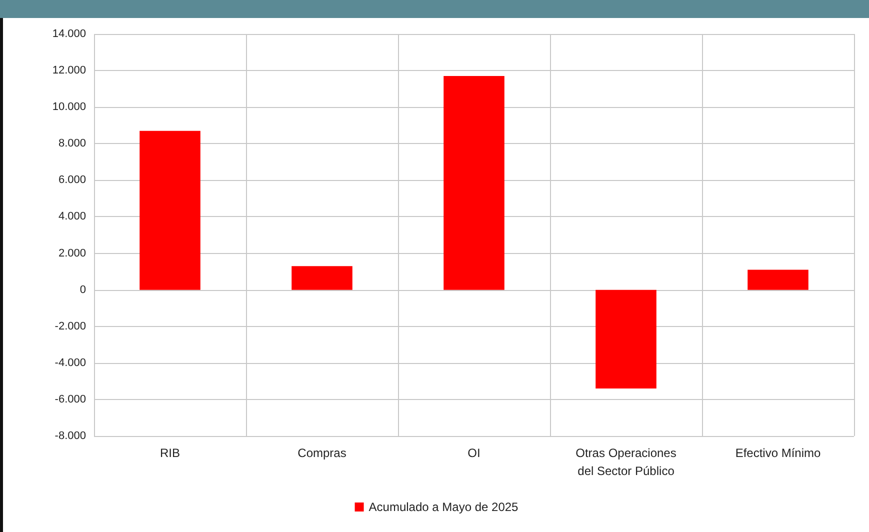 The height and width of the screenshot is (532, 869). I want to click on x-tick-label: Compras, so click(322, 453).